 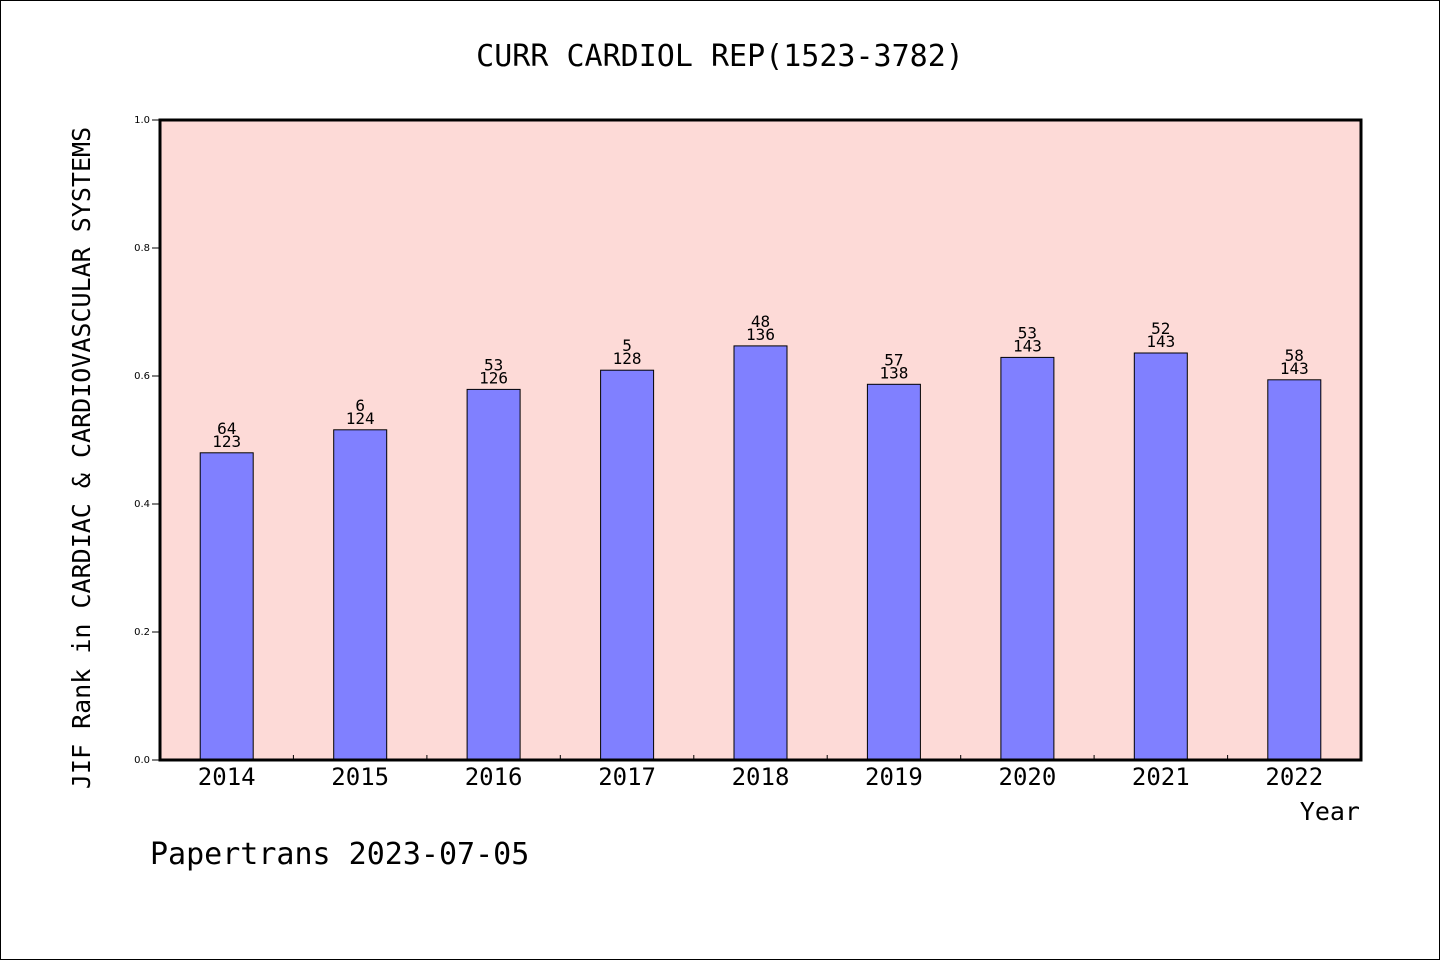 I want to click on bar-total-label-2015: 124, so click(x=360, y=418).